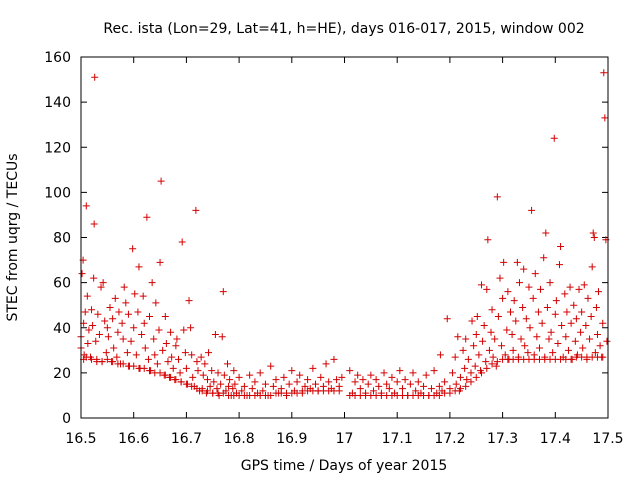 The width and height of the screenshot is (640, 480). I want to click on x-tick-label: 17.1, so click(397, 439).